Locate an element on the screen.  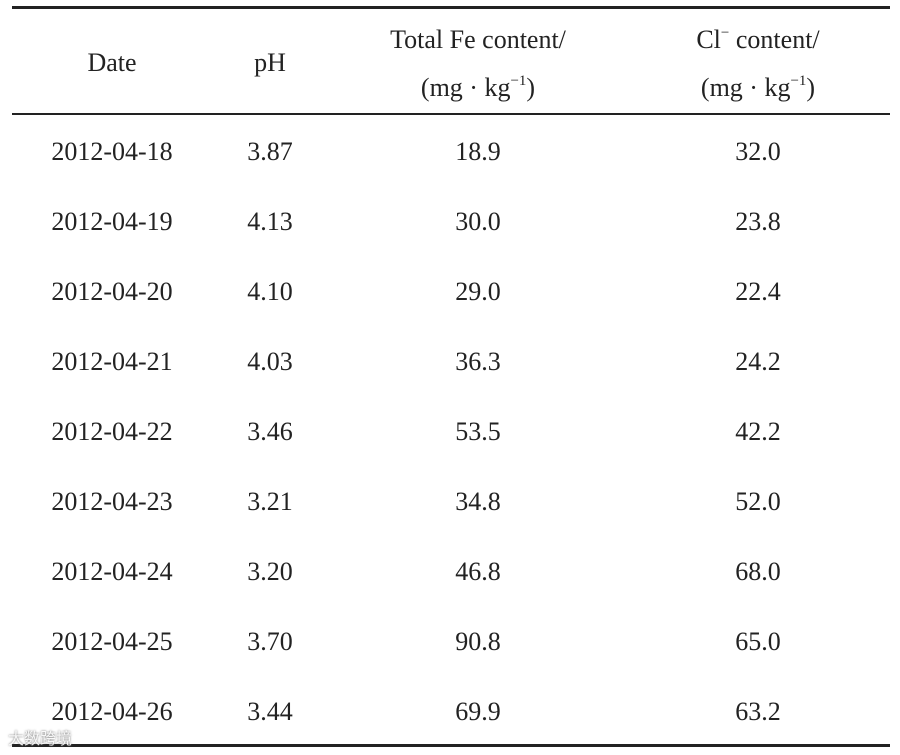
table-cell: 36.3 is located at coordinates (478, 361).